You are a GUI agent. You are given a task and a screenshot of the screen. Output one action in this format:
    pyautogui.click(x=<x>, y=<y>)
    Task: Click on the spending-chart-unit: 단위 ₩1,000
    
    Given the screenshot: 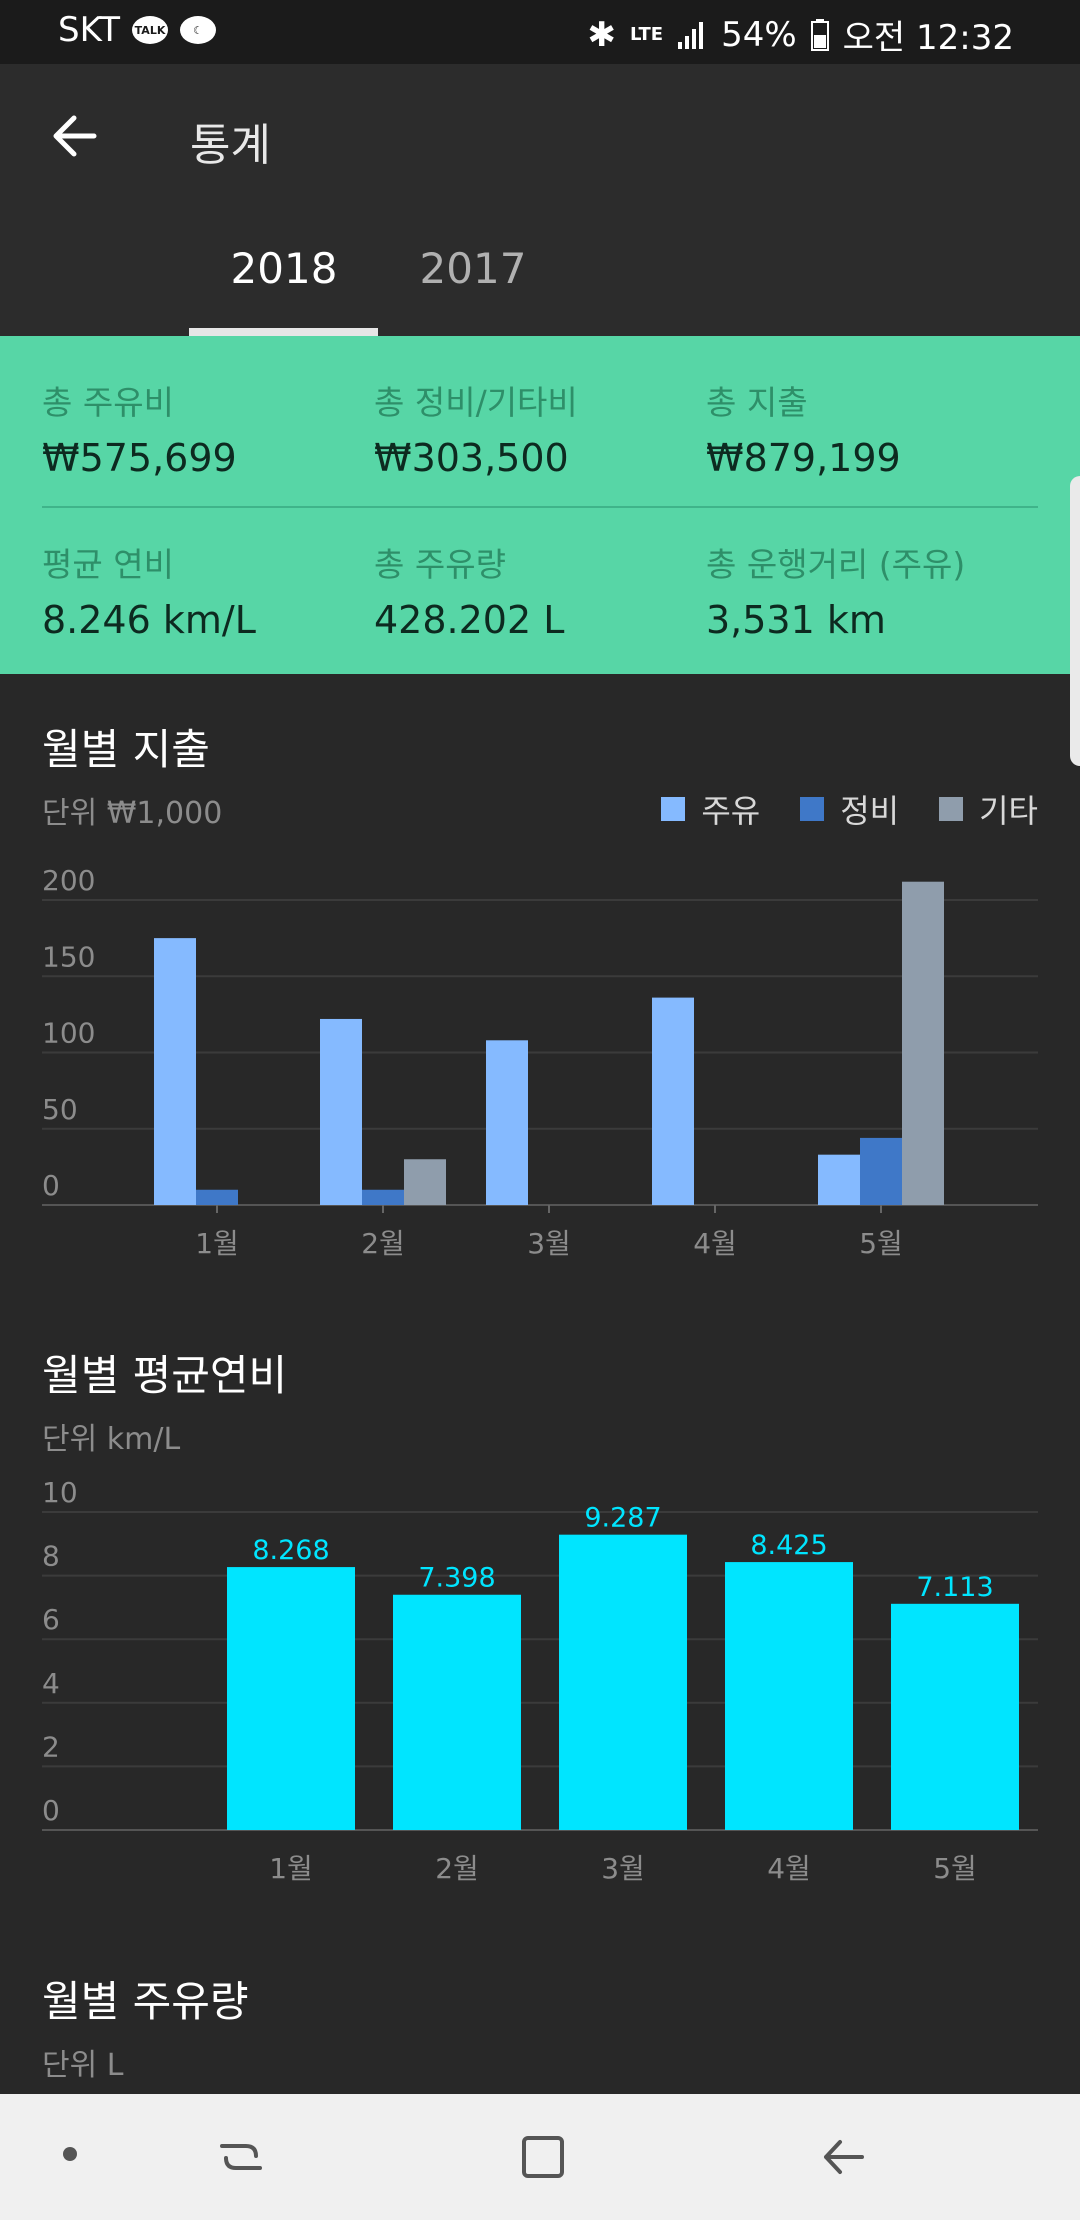 What is the action you would take?
    pyautogui.click(x=132, y=813)
    